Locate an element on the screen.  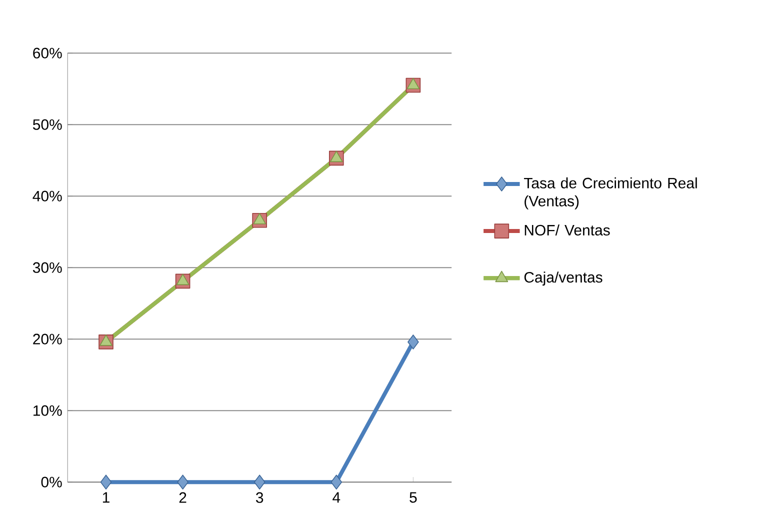
x-tick-label: 5 is located at coordinates (413, 497).